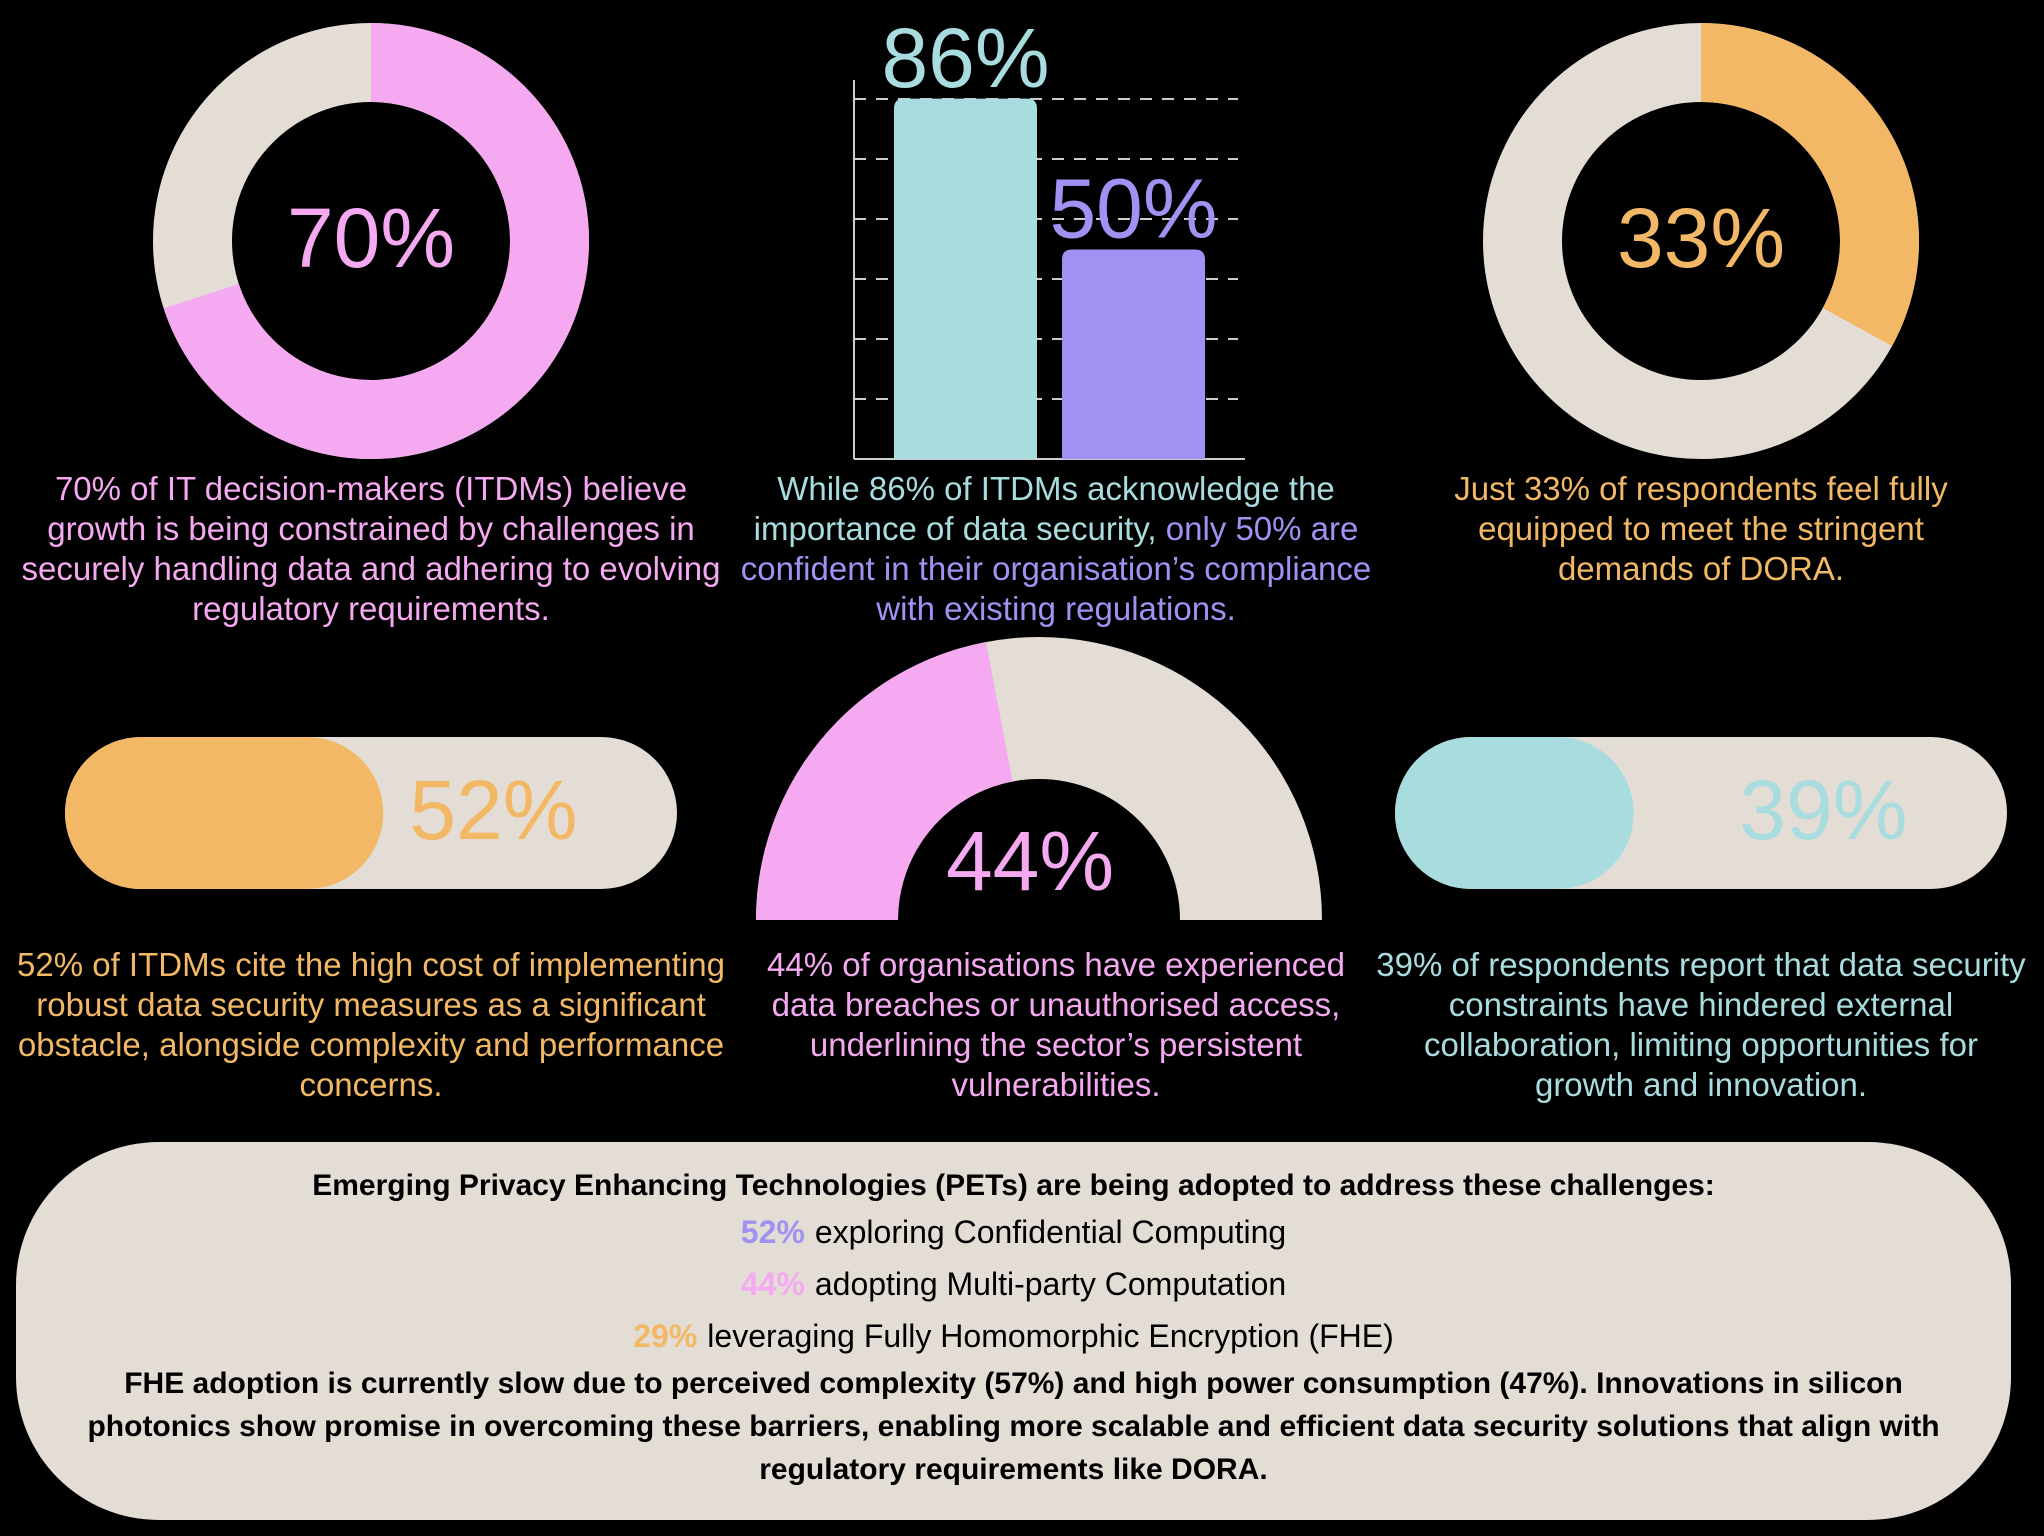 This screenshot has width=2044, height=1536. Describe the element at coordinates (1133, 209) in the screenshot. I see `bar-value-label: 50%` at that location.